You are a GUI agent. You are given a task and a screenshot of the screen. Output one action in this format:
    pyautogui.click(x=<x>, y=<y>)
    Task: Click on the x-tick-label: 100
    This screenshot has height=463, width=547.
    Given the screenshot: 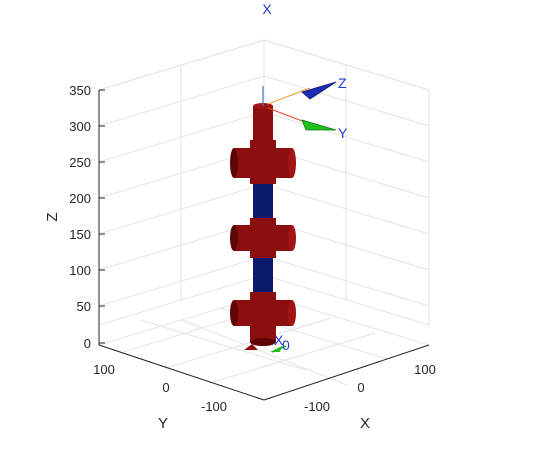 What is the action you would take?
    pyautogui.click(x=425, y=369)
    